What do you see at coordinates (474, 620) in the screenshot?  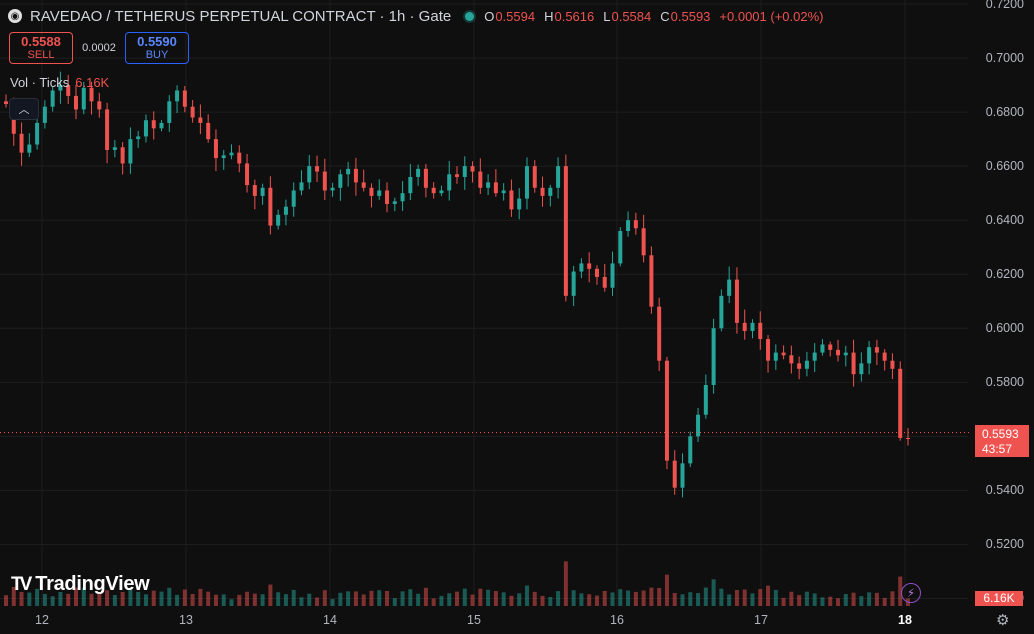 I see `x-tick-label: 15` at bounding box center [474, 620].